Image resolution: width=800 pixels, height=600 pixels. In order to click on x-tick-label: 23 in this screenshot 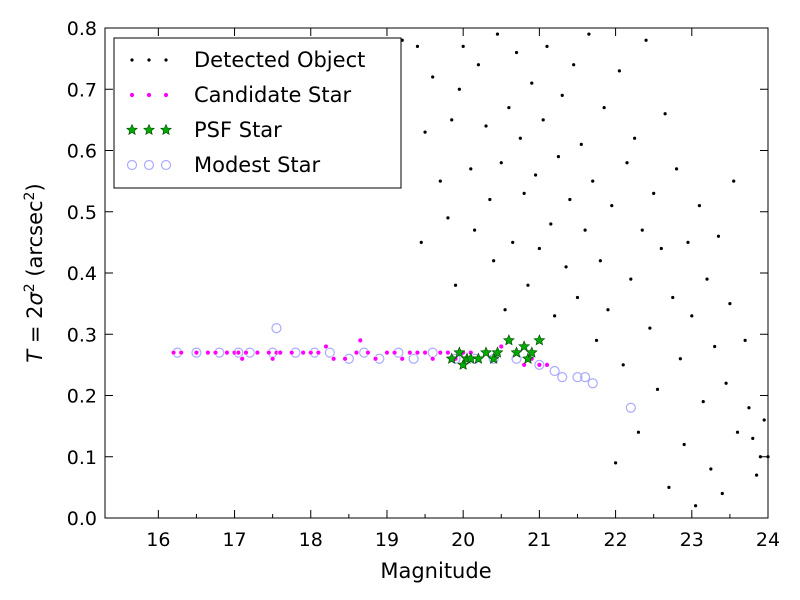, I will do `click(692, 540)`.